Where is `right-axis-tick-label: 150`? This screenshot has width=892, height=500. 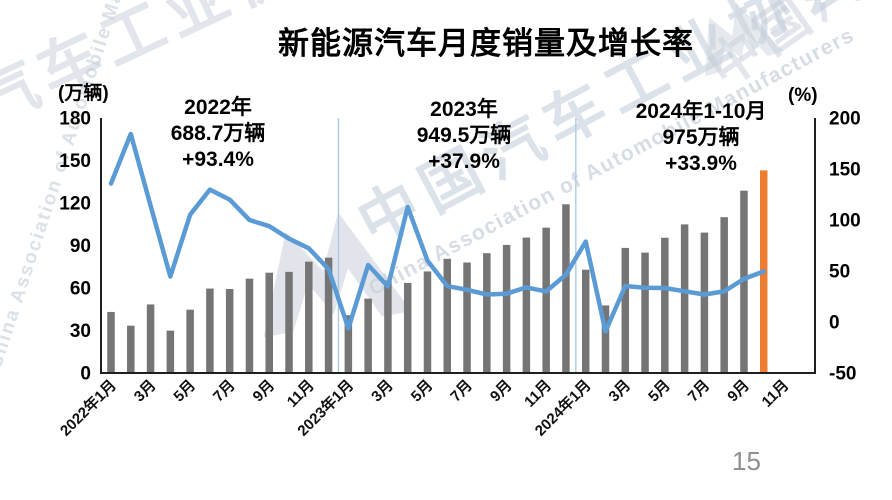
right-axis-tick-label: 150 is located at coordinates (845, 170).